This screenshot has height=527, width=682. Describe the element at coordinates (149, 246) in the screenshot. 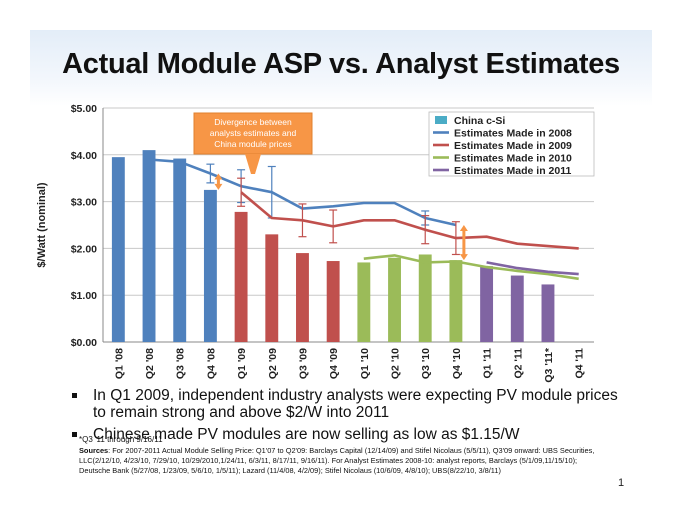

I see `bar-q208` at that location.